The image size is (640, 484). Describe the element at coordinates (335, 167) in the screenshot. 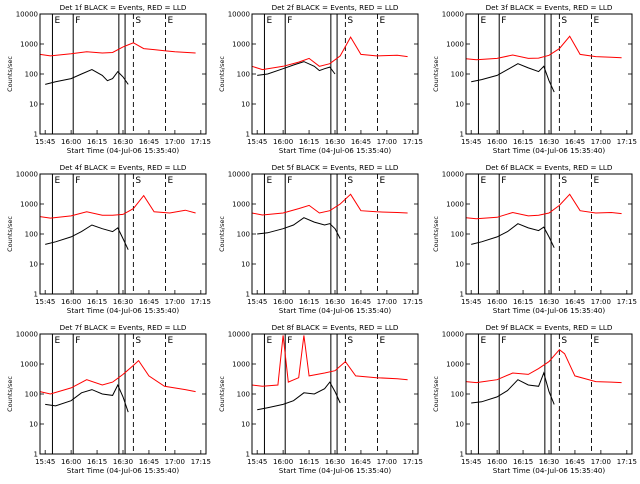

I see `panel-title: Det 5f BLACK = Events, RED = LLD` at that location.